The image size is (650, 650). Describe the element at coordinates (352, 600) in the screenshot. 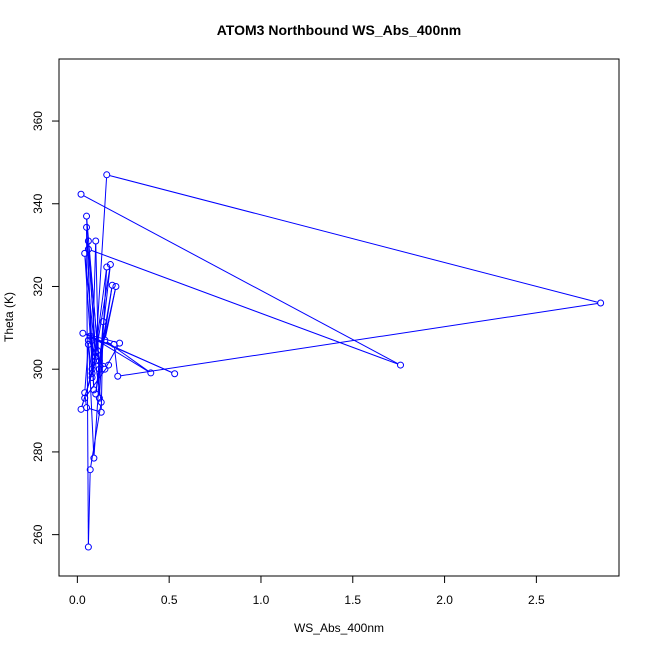

I see `x-tick-label: 1.5` at that location.